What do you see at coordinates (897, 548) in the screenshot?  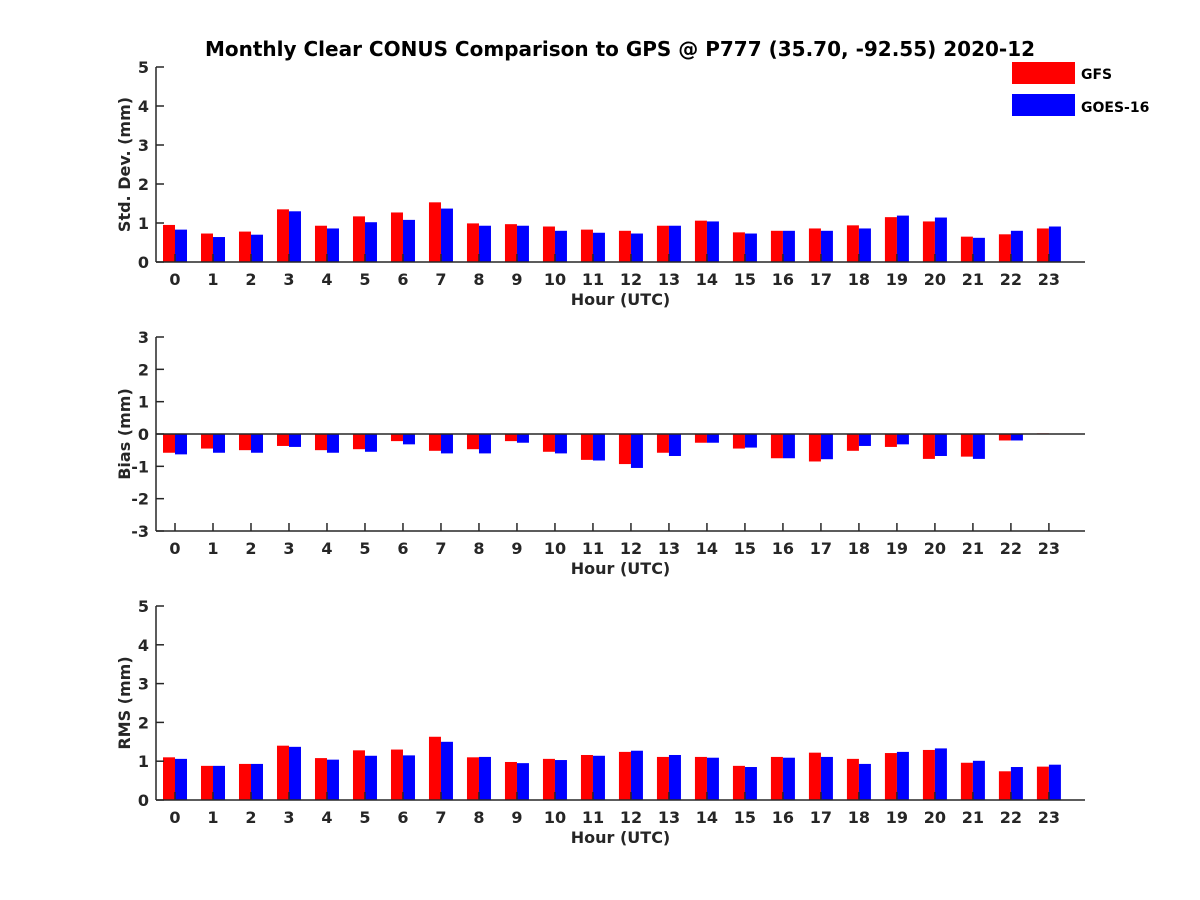 I see `x-tick-label: 19` at bounding box center [897, 548].